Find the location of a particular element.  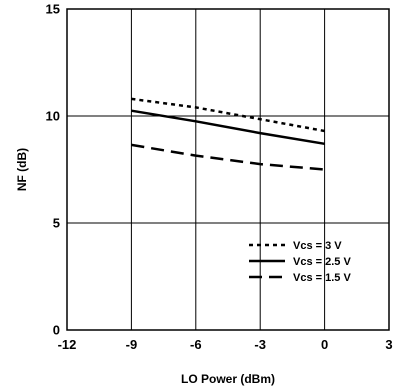

x-tick-label: -6 is located at coordinates (196, 344).